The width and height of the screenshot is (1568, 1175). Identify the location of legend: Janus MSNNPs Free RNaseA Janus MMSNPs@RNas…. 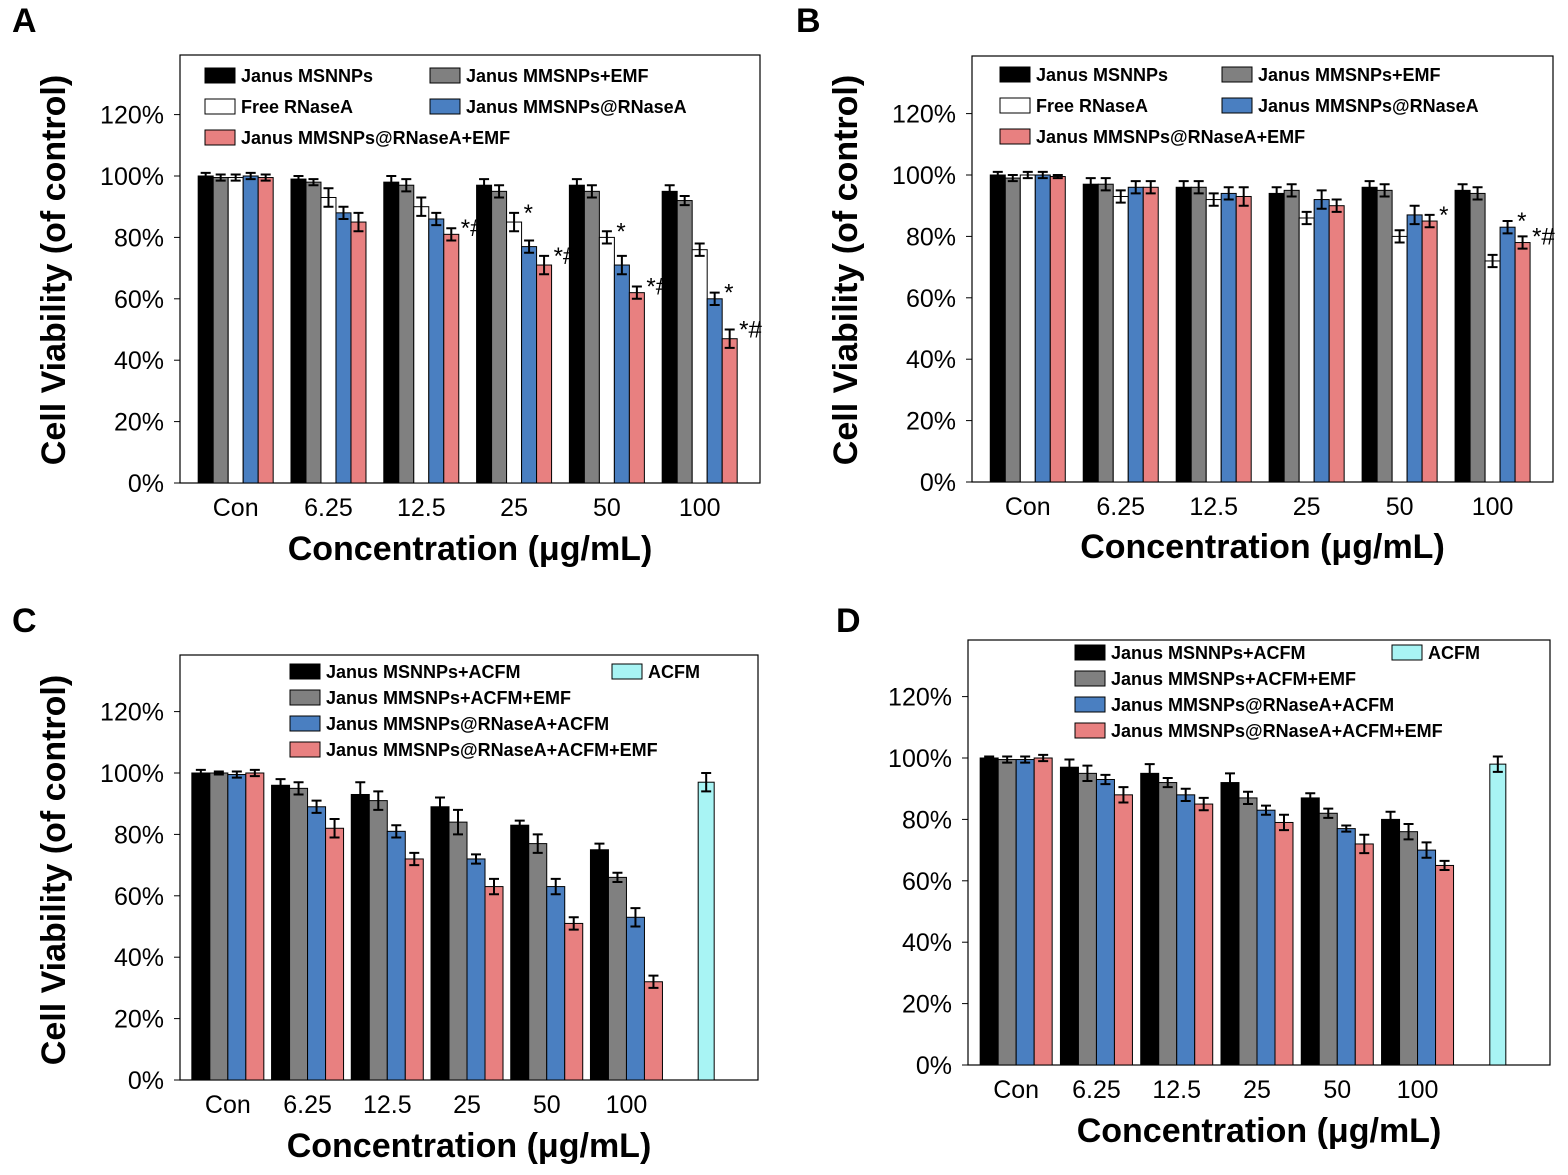
(1239, 106).